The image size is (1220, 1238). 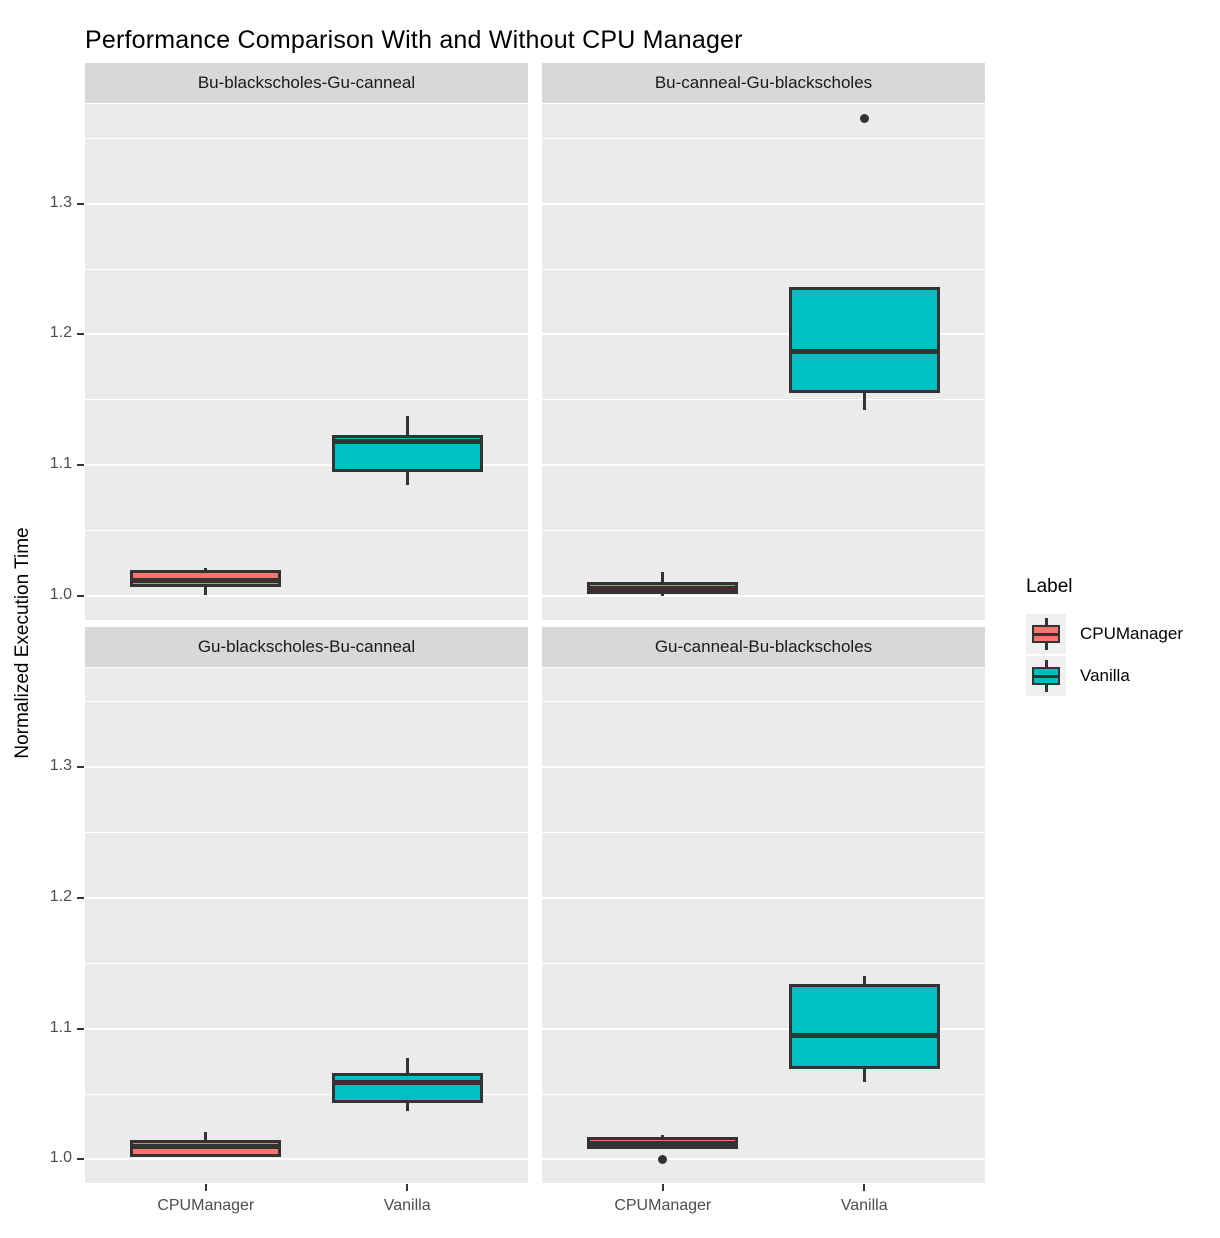 What do you see at coordinates (1131, 633) in the screenshot?
I see `legend-item-label: CPUManager` at bounding box center [1131, 633].